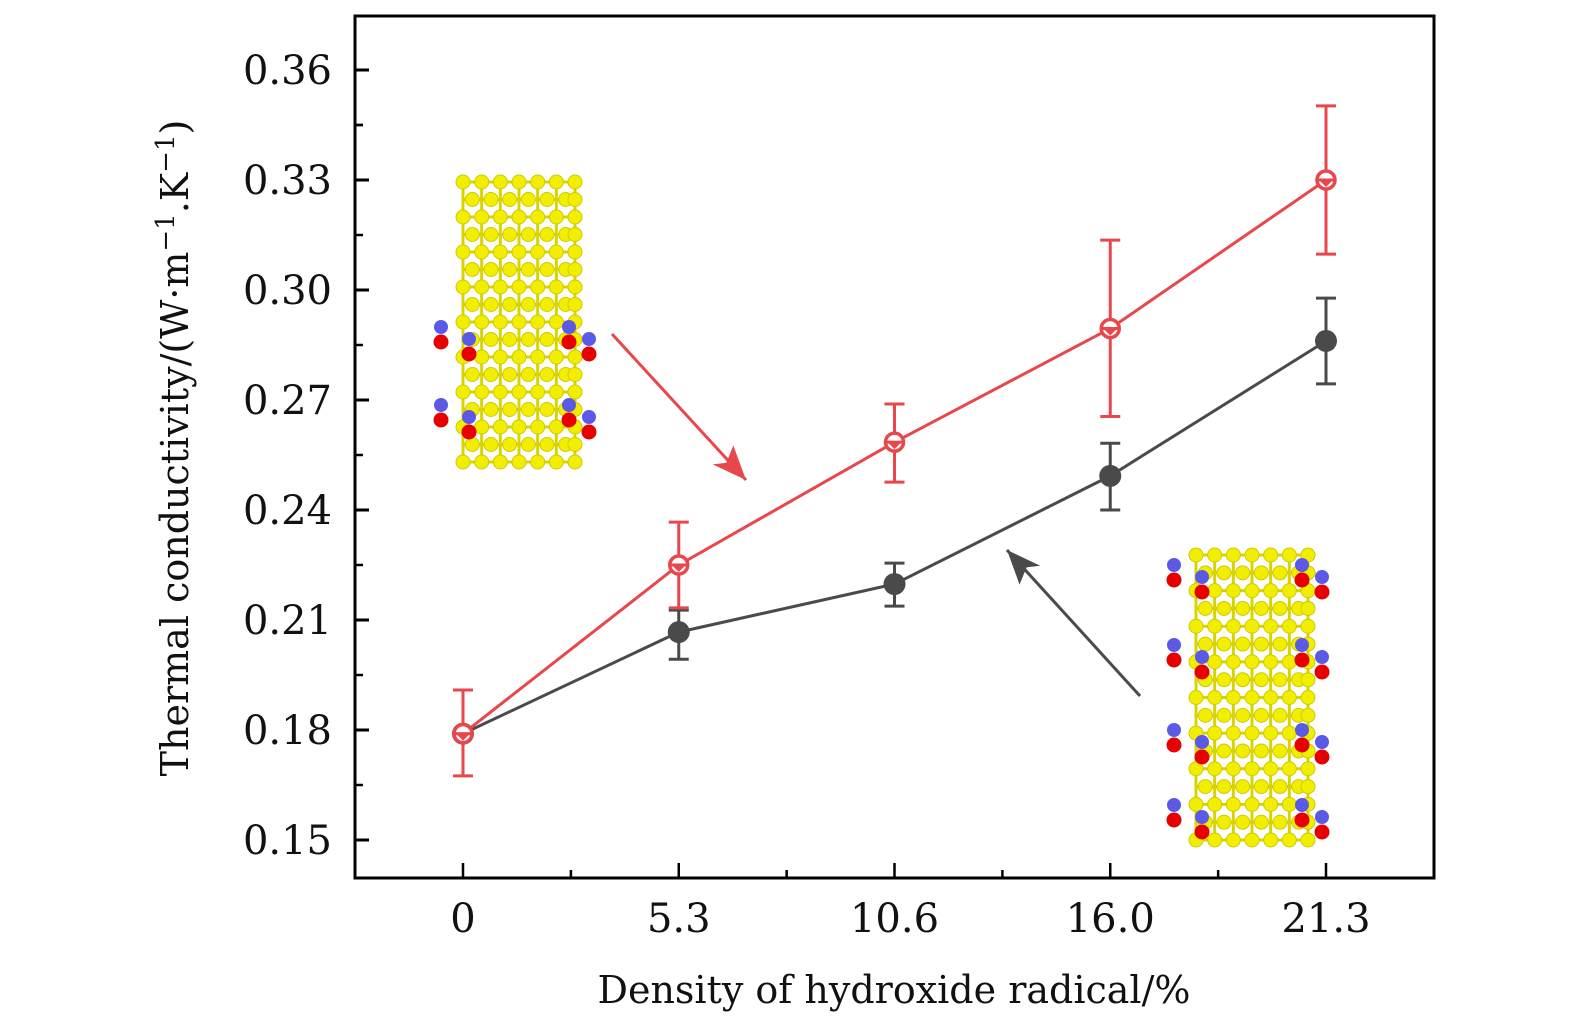 The height and width of the screenshot is (1033, 1575). Describe the element at coordinates (175, 192) in the screenshot. I see `y-axis-title-mid: .K` at that location.